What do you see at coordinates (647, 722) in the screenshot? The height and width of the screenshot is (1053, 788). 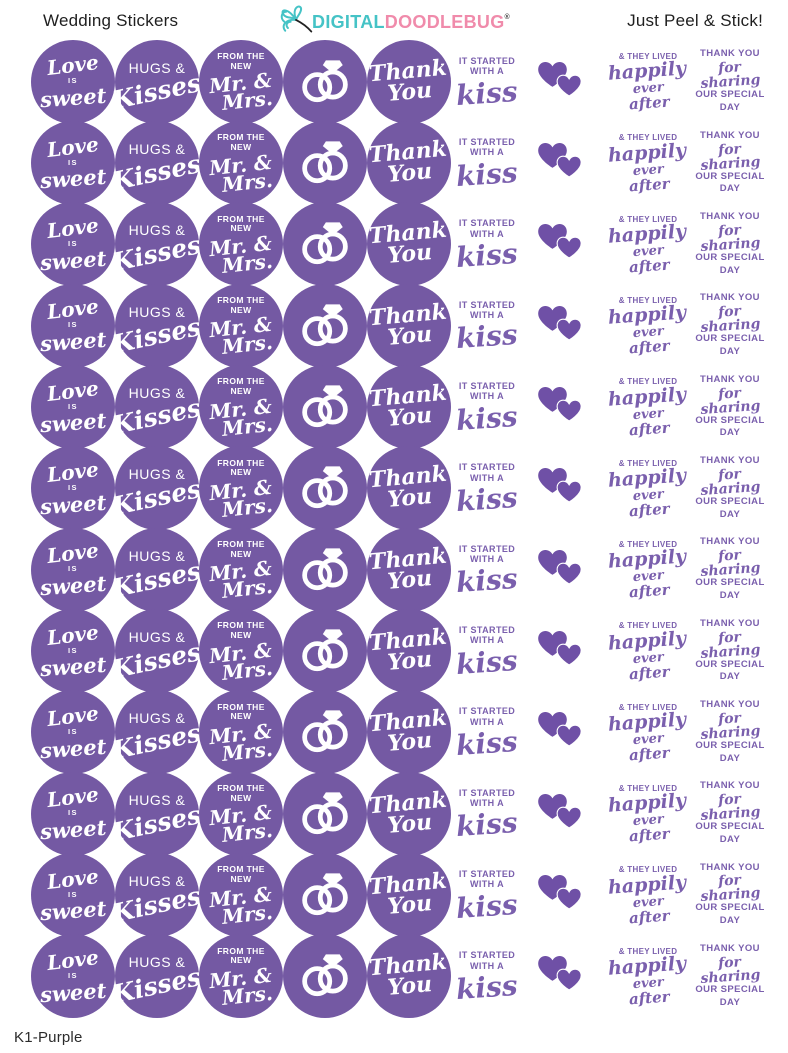 I see `sticker-text: happily` at bounding box center [647, 722].